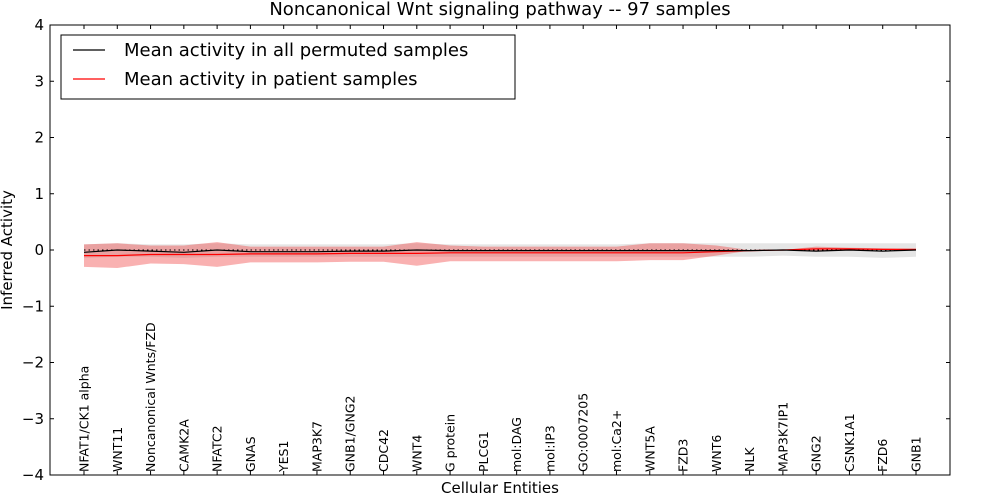 This screenshot has height=500, width=1000. I want to click on x-category-label: mol:IP3, so click(549, 448).